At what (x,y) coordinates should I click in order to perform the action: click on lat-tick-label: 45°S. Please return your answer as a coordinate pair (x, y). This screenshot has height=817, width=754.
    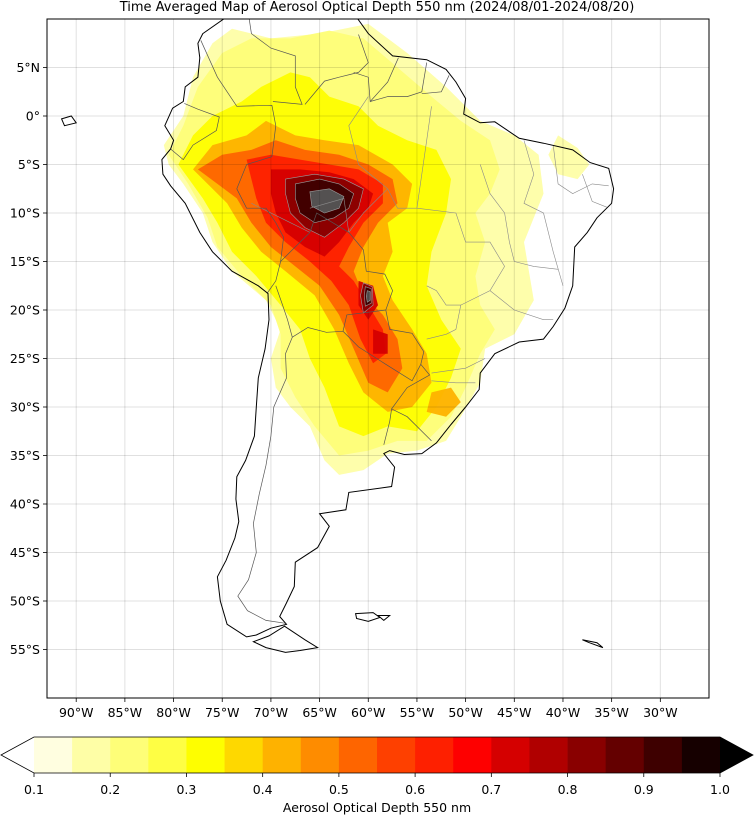
    Looking at the image, I should click on (25, 552).